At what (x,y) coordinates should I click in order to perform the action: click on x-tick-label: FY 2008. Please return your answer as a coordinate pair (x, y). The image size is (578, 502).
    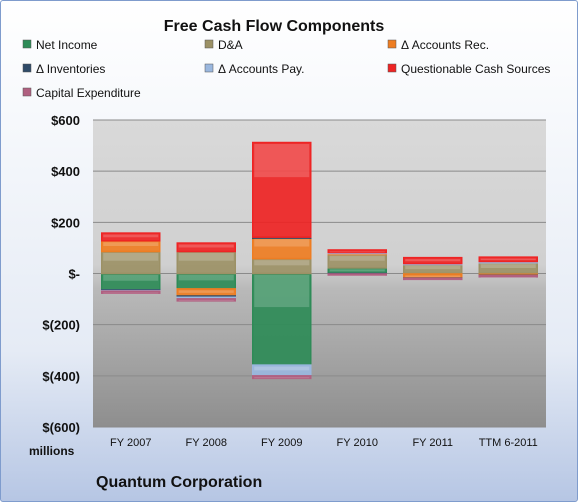
    Looking at the image, I should click on (206, 443).